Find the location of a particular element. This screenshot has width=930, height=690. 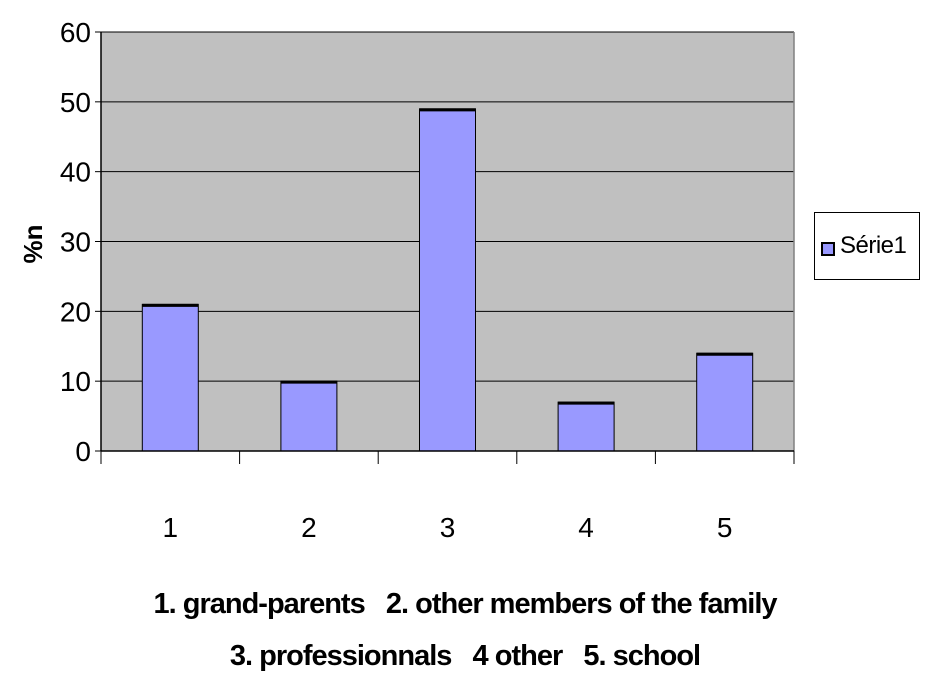

y-tick-label: 20 is located at coordinates (75, 311).